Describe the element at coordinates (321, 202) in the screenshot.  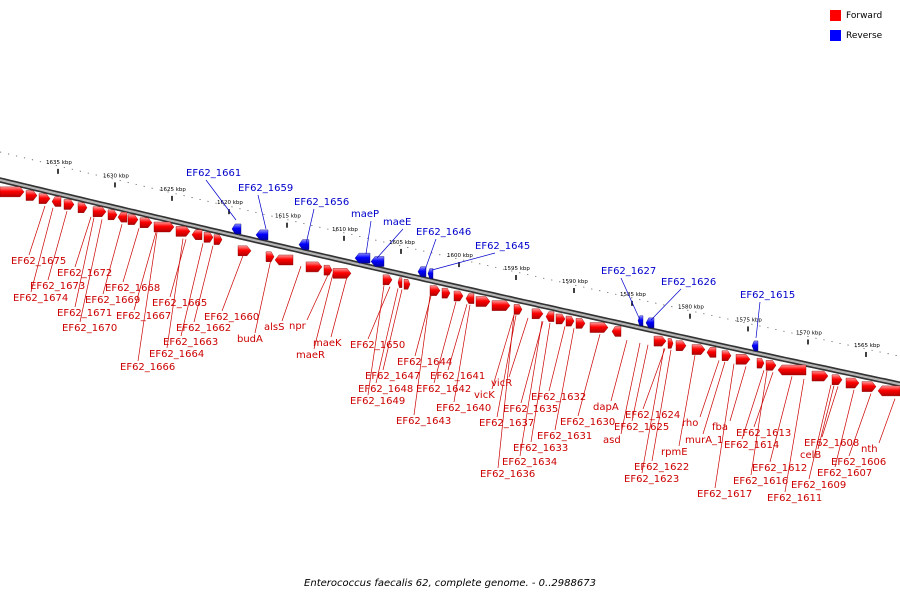
I see `reverse-gene-label: EF62_1656` at that location.